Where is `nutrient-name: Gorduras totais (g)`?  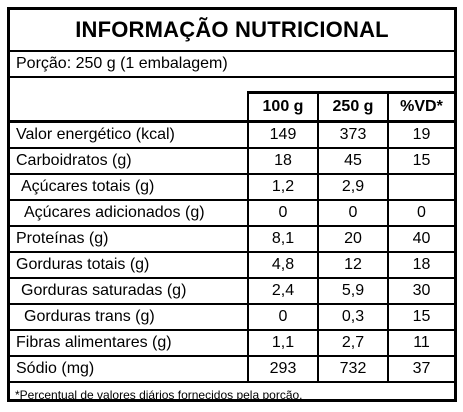
nutrient-name: Gorduras totais (g) is located at coordinates (129, 264).